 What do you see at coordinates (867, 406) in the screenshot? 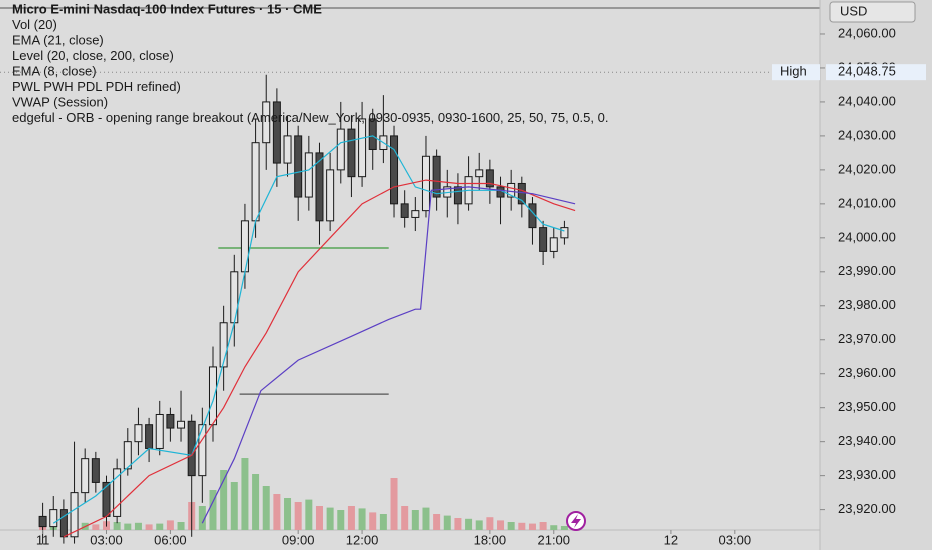
I see `y-tick-label: 23,950.00` at bounding box center [867, 406].